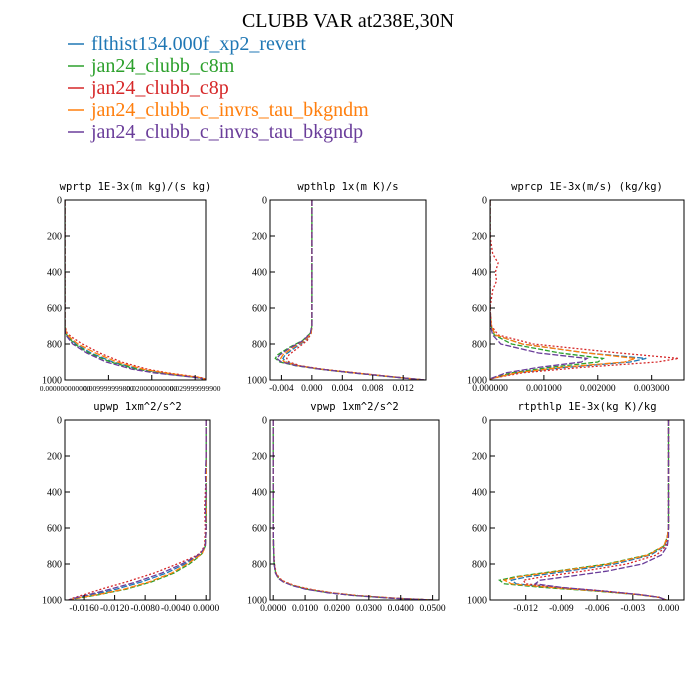 The width and height of the screenshot is (700, 700). I want to click on x-tick-label: 0.003000, so click(652, 389).